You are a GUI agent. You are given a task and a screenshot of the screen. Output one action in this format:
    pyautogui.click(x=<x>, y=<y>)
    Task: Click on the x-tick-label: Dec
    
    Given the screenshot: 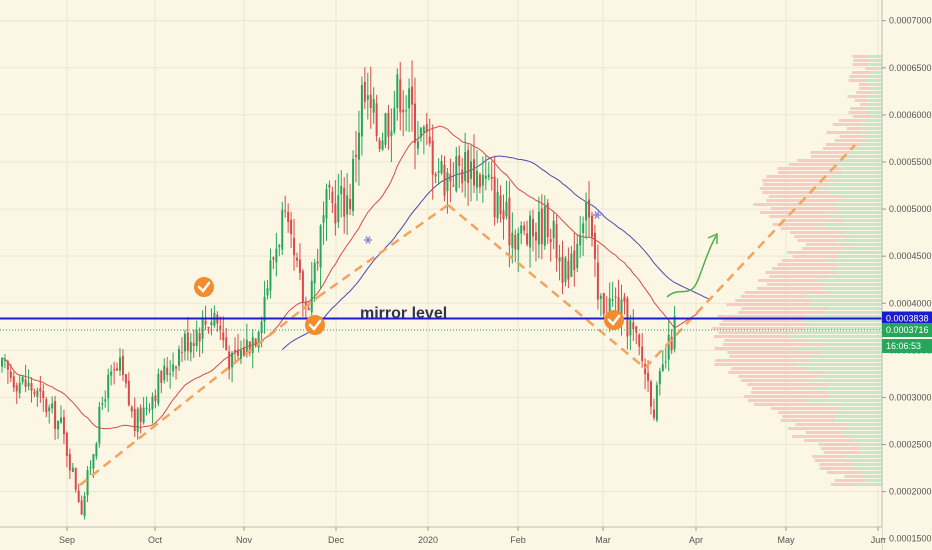 What is the action you would take?
    pyautogui.click(x=336, y=540)
    